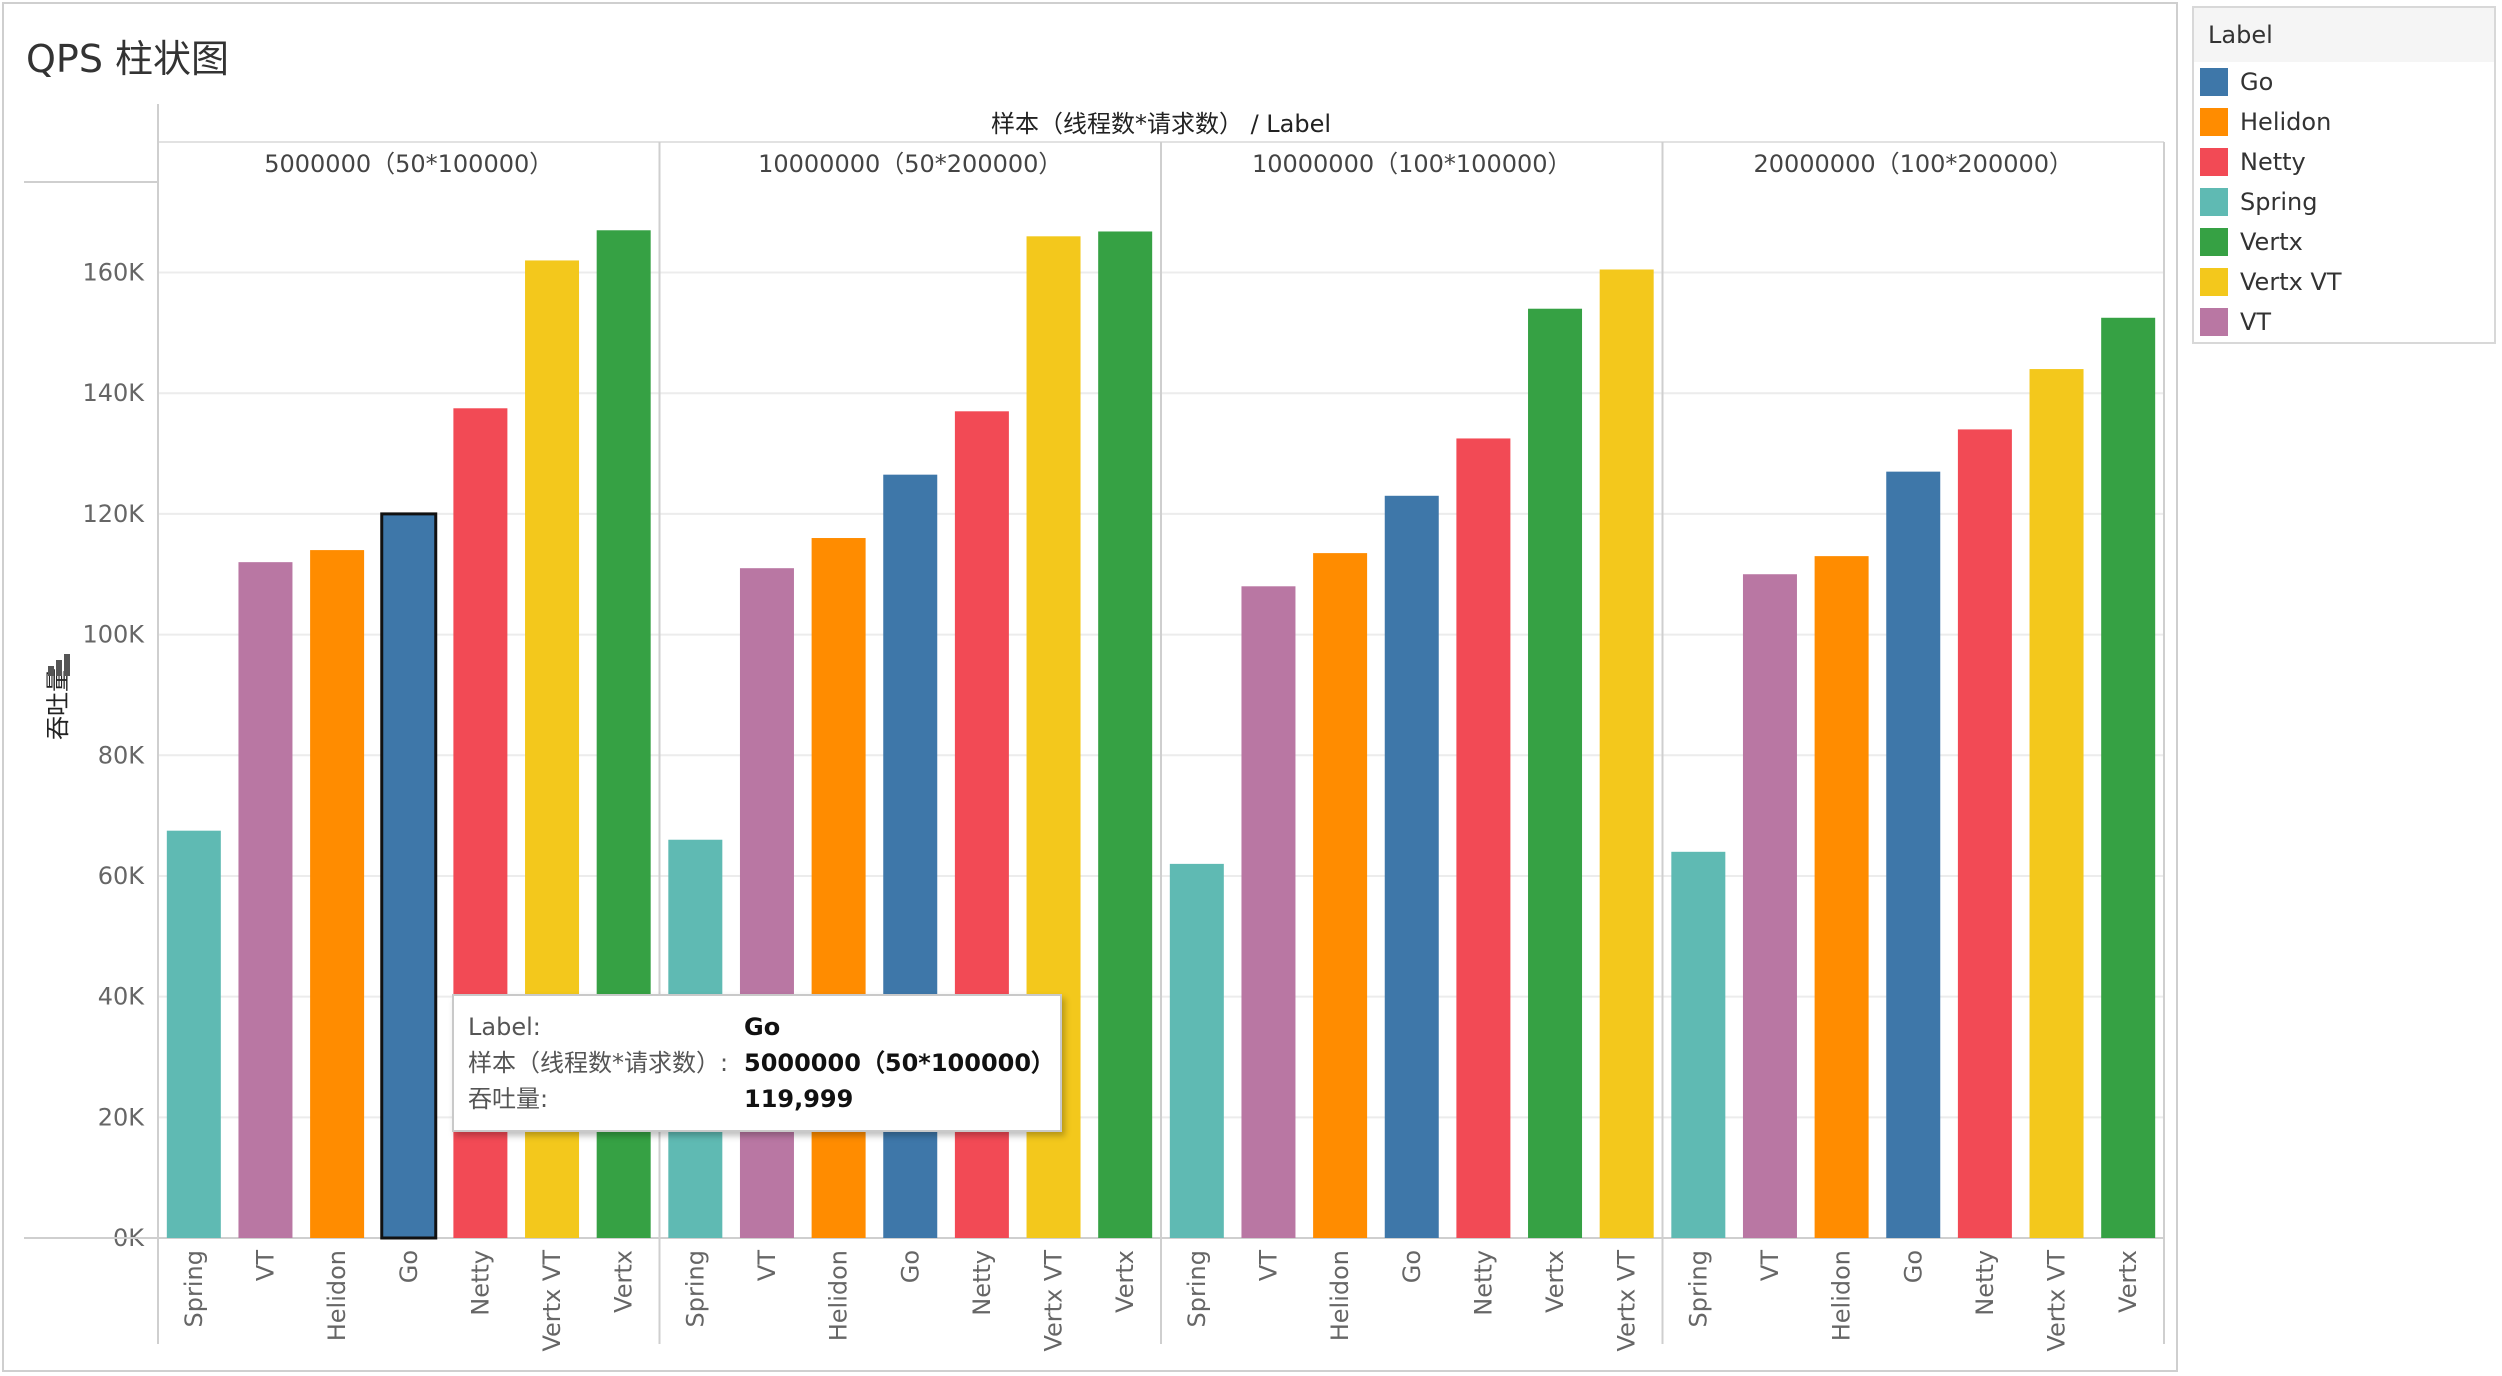 This screenshot has width=2502, height=1376. What do you see at coordinates (598, 1063) in the screenshot?
I see `tooltip-key-sample: 样本（线程数*请求数）:` at bounding box center [598, 1063].